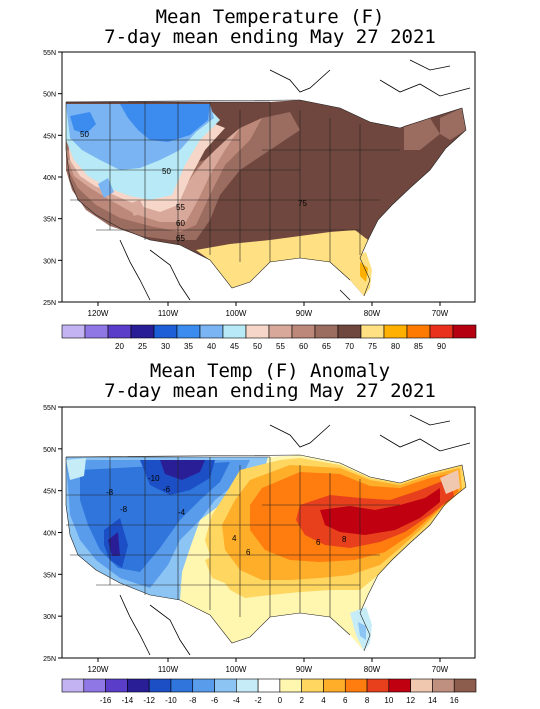  Describe the element at coordinates (106, 700) in the screenshot. I see `colorbar-label: -16` at that location.